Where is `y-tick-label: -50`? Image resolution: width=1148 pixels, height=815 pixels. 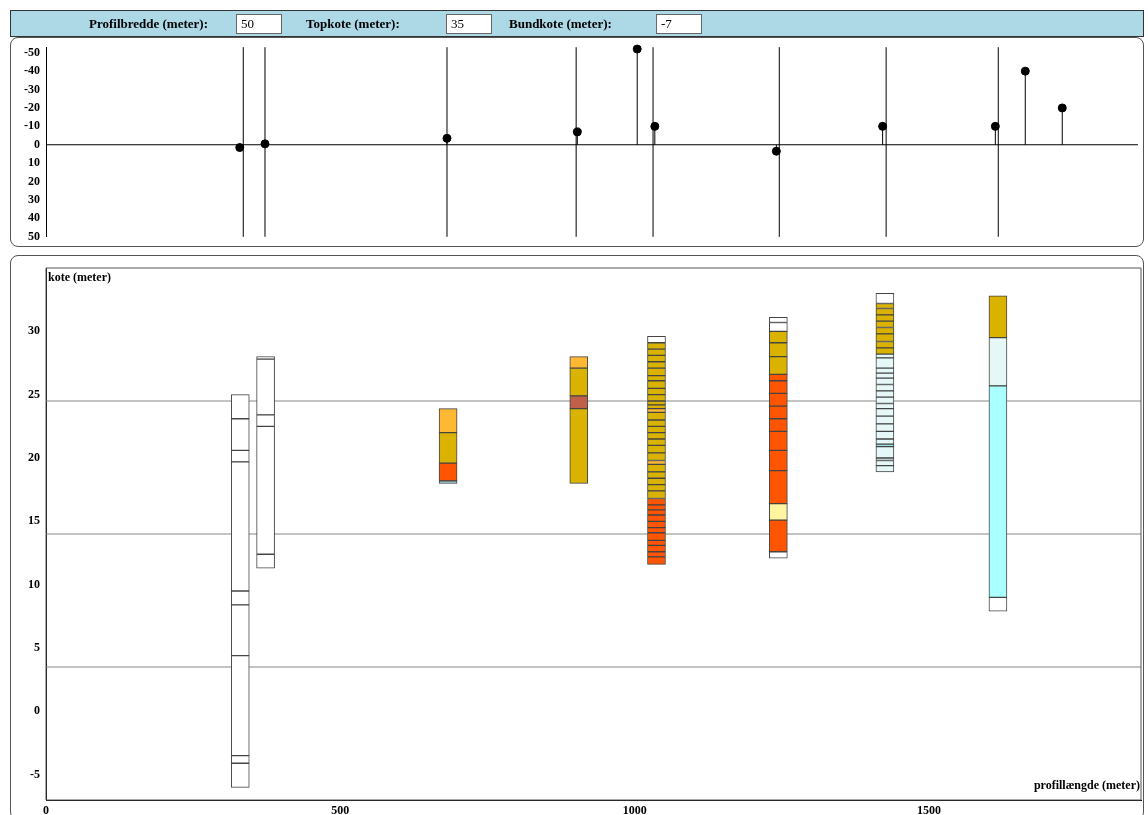
y-tick-label: -50 is located at coordinates (32, 51).